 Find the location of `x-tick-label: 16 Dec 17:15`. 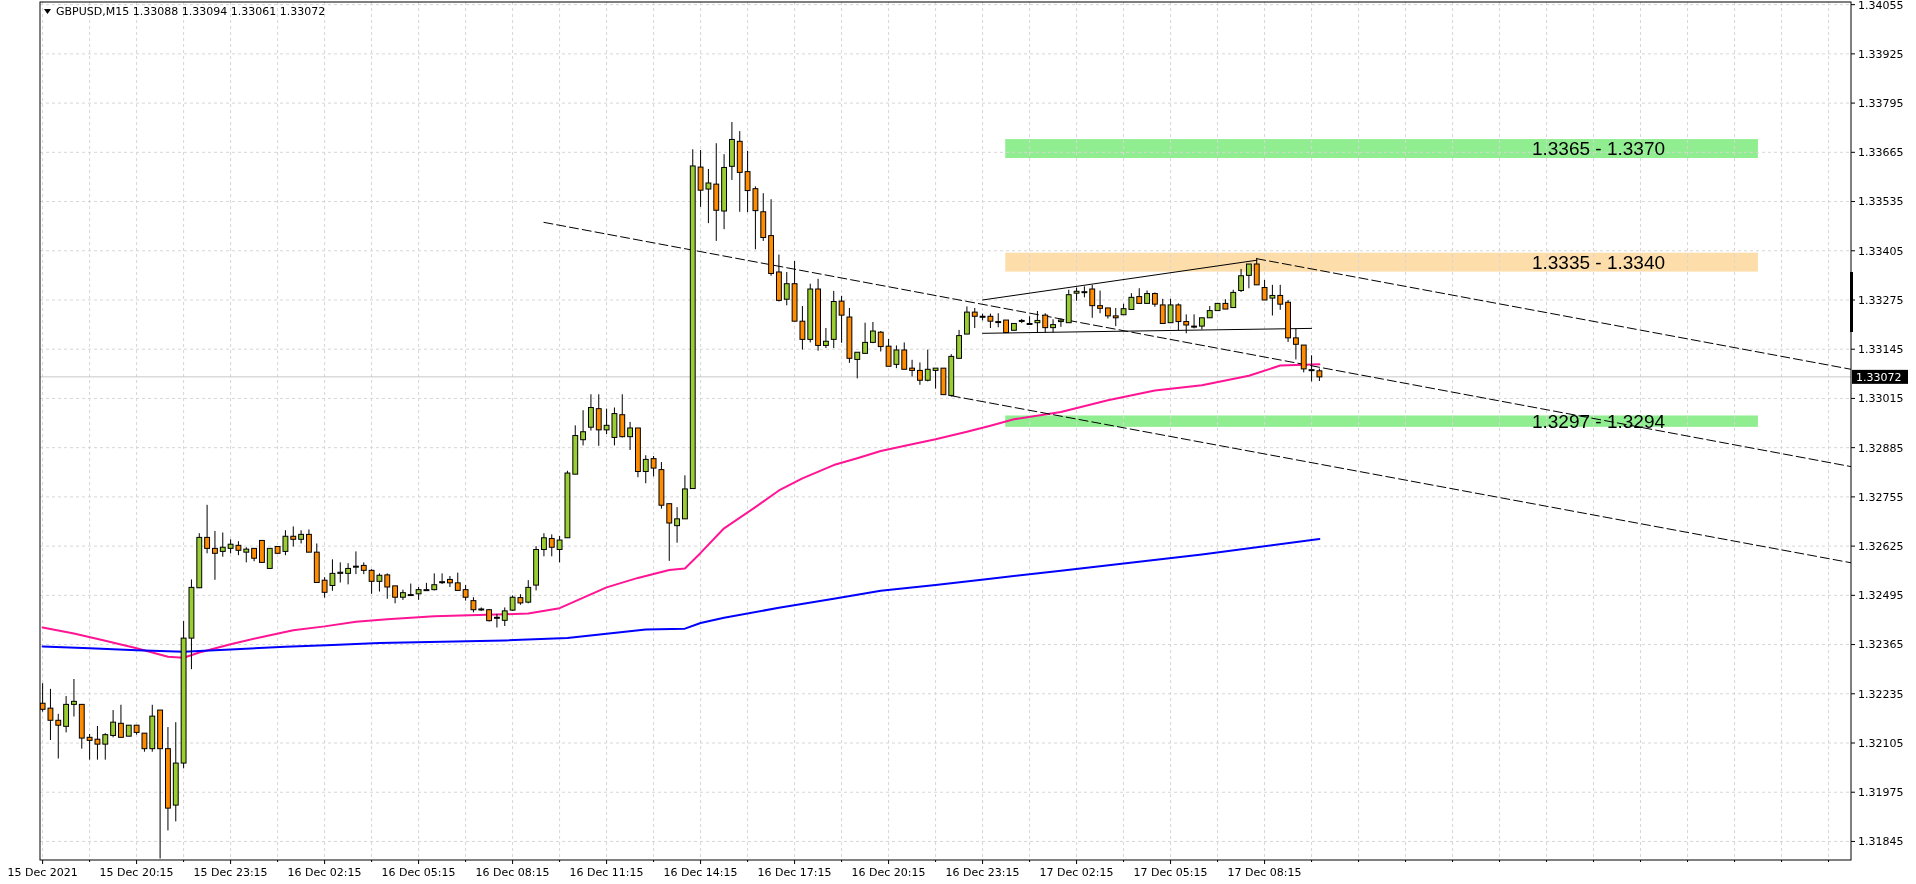

x-tick-label: 16 Dec 17:15 is located at coordinates (794, 872).